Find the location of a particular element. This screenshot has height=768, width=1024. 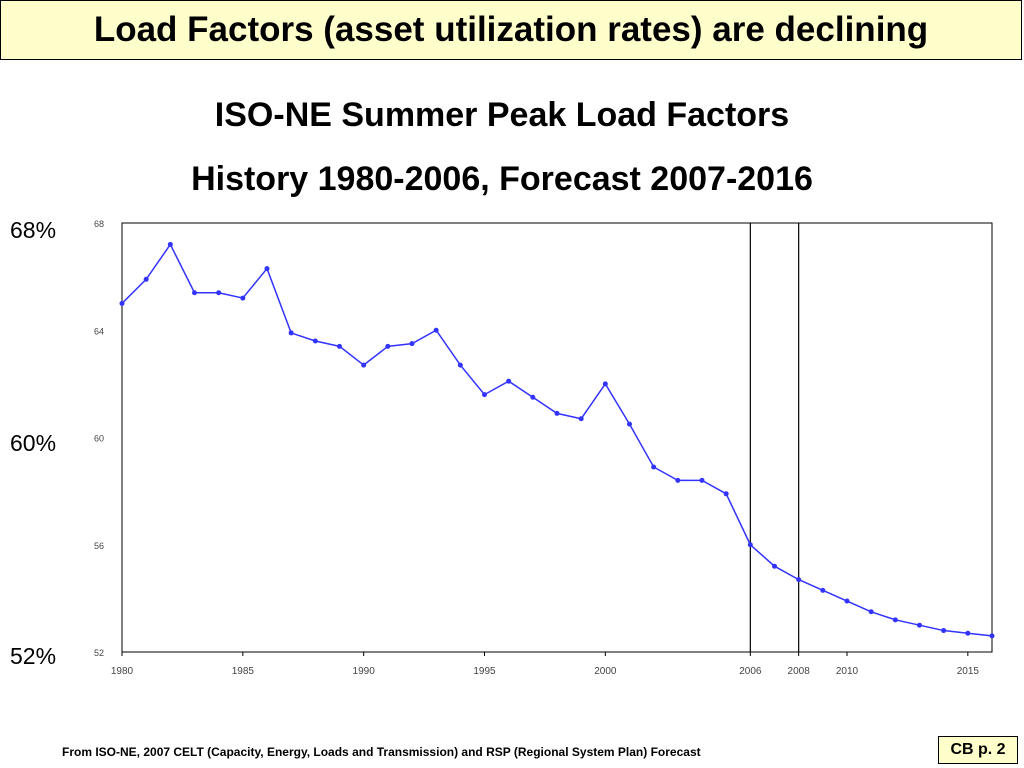

side-label-68: 68% is located at coordinates (33, 230).